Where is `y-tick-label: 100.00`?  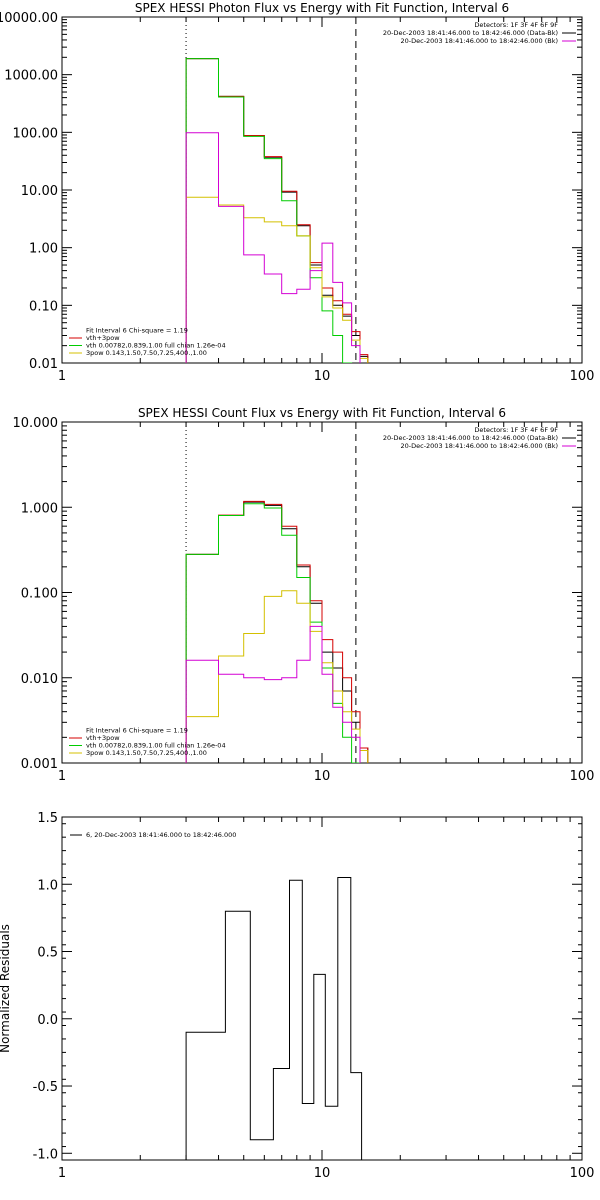 y-tick-label: 100.00 is located at coordinates (36, 133).